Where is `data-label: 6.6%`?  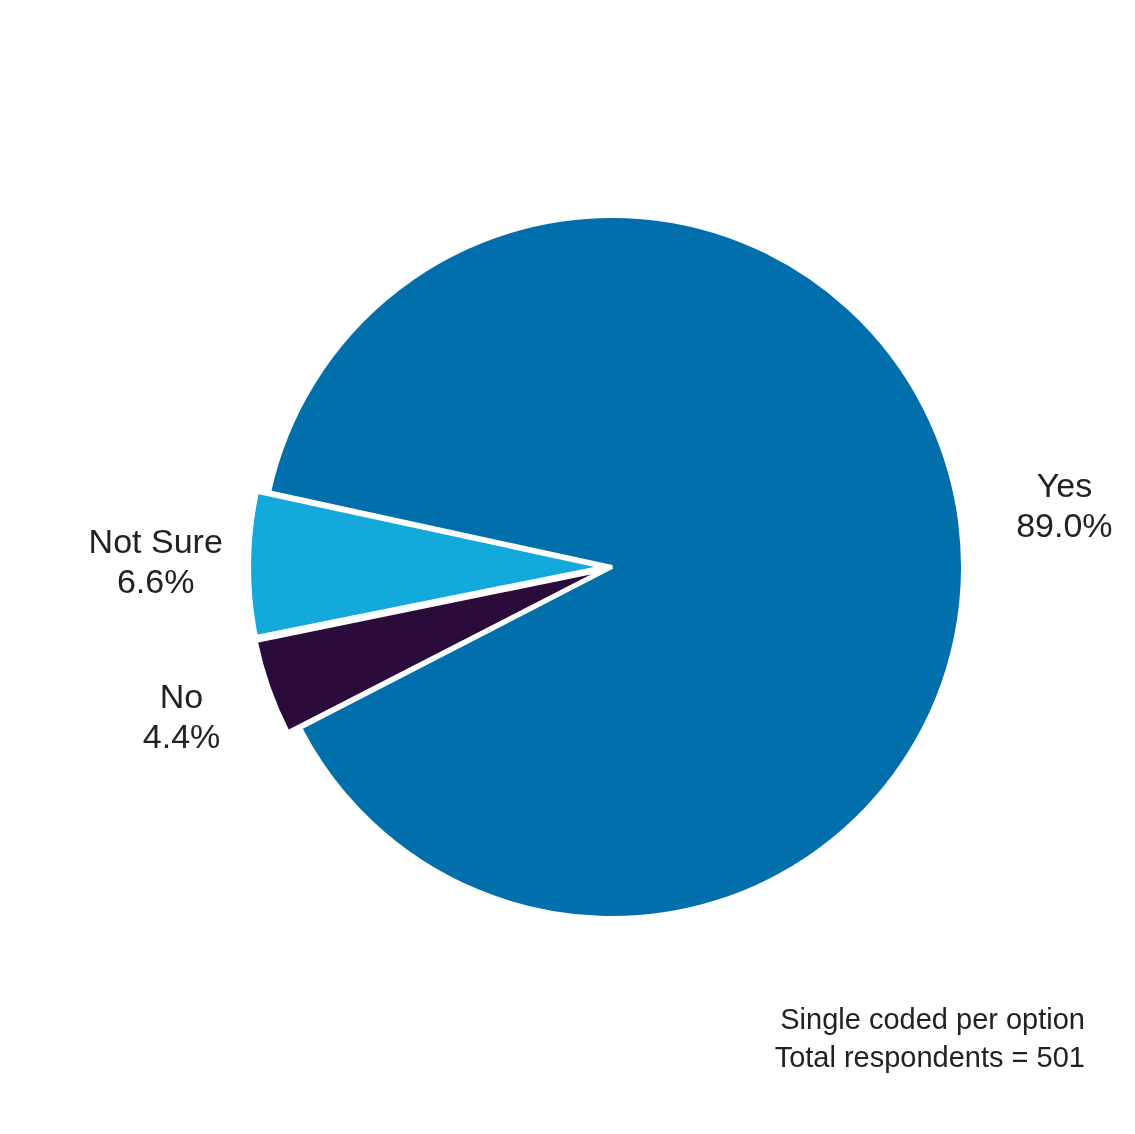
data-label: 6.6% is located at coordinates (155, 581).